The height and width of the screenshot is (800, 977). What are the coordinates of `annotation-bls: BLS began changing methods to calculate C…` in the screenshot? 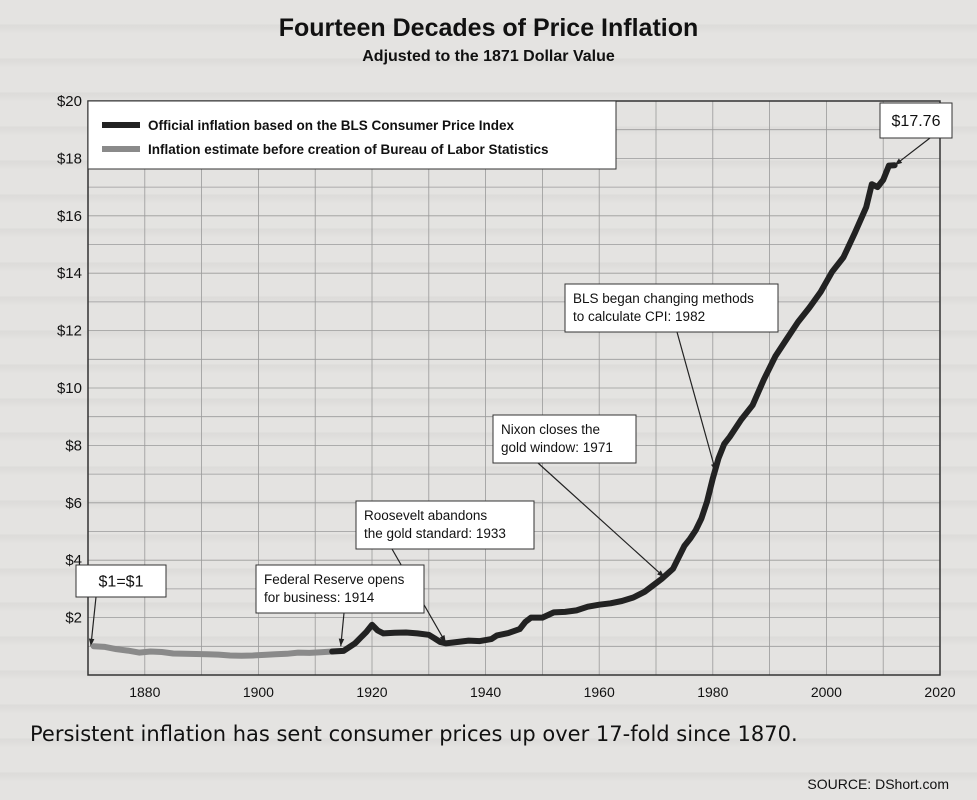 It's located at (671, 308).